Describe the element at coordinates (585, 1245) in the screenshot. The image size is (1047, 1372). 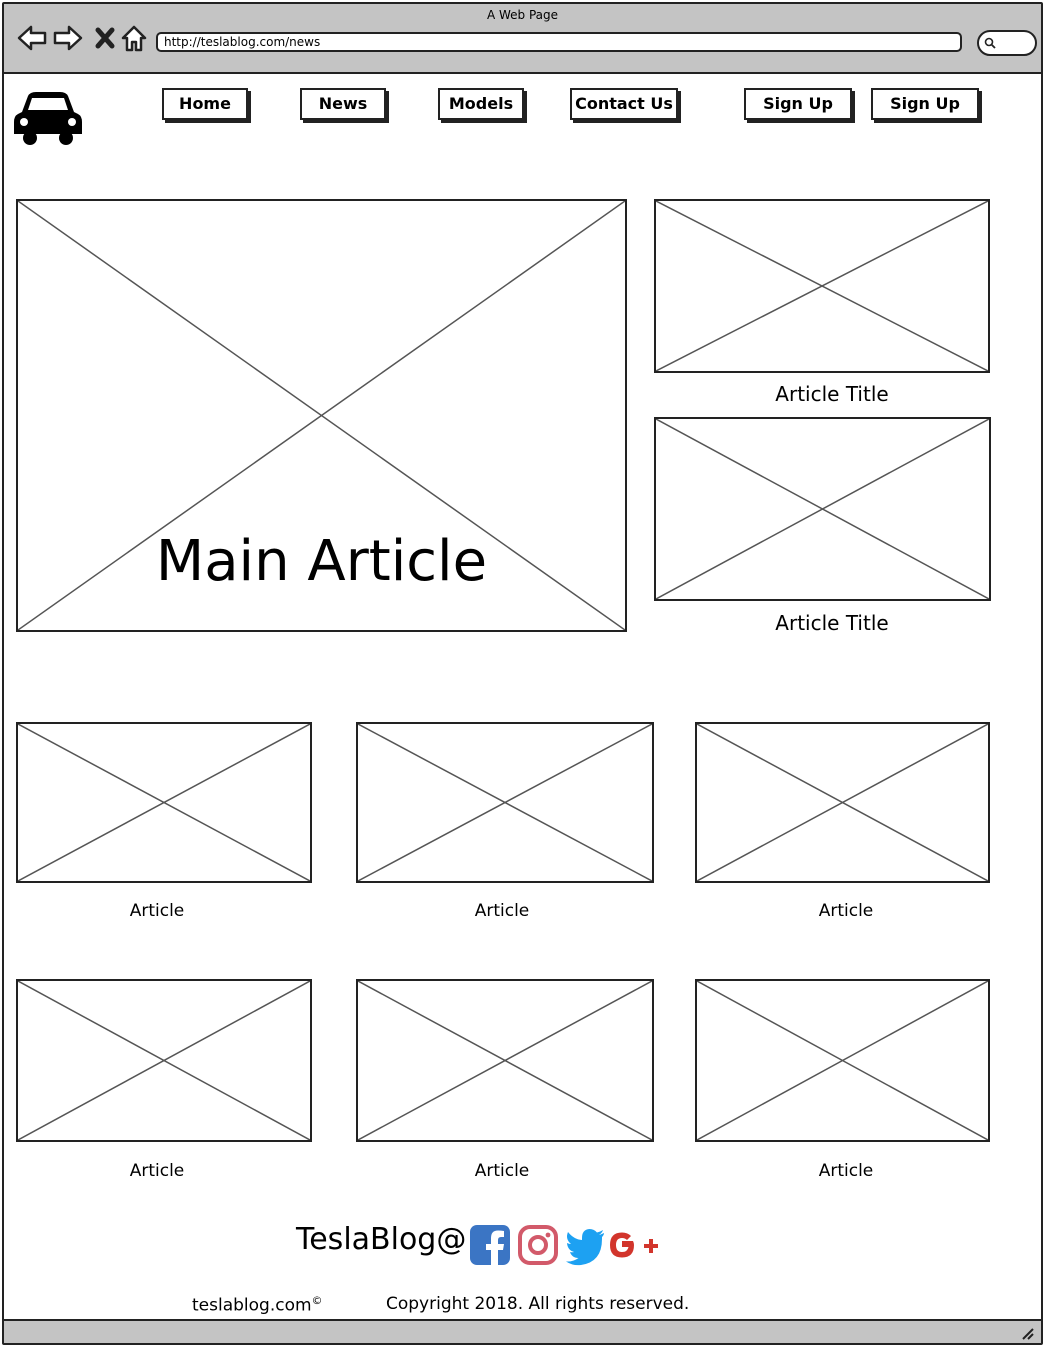
I see `twitter-icon` at that location.